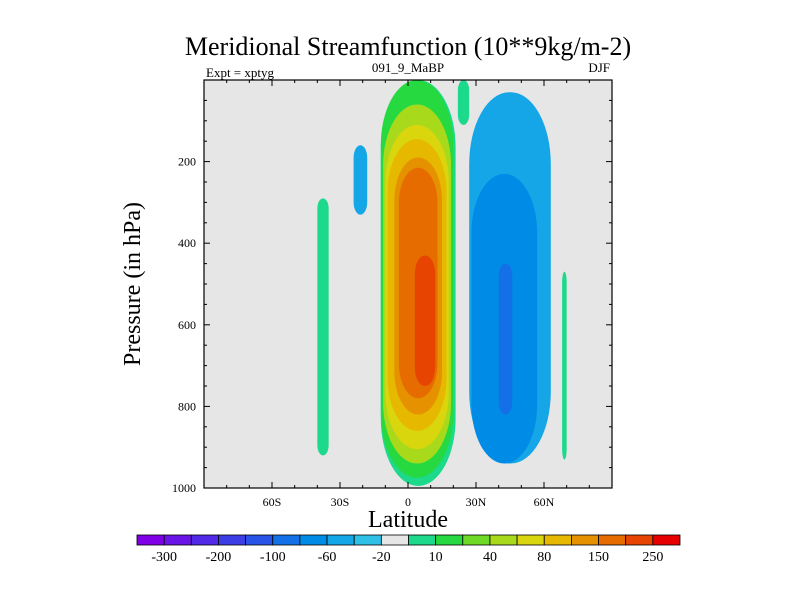  I want to click on chart-subtitle-center: 091_9_MaBP, so click(408, 67).